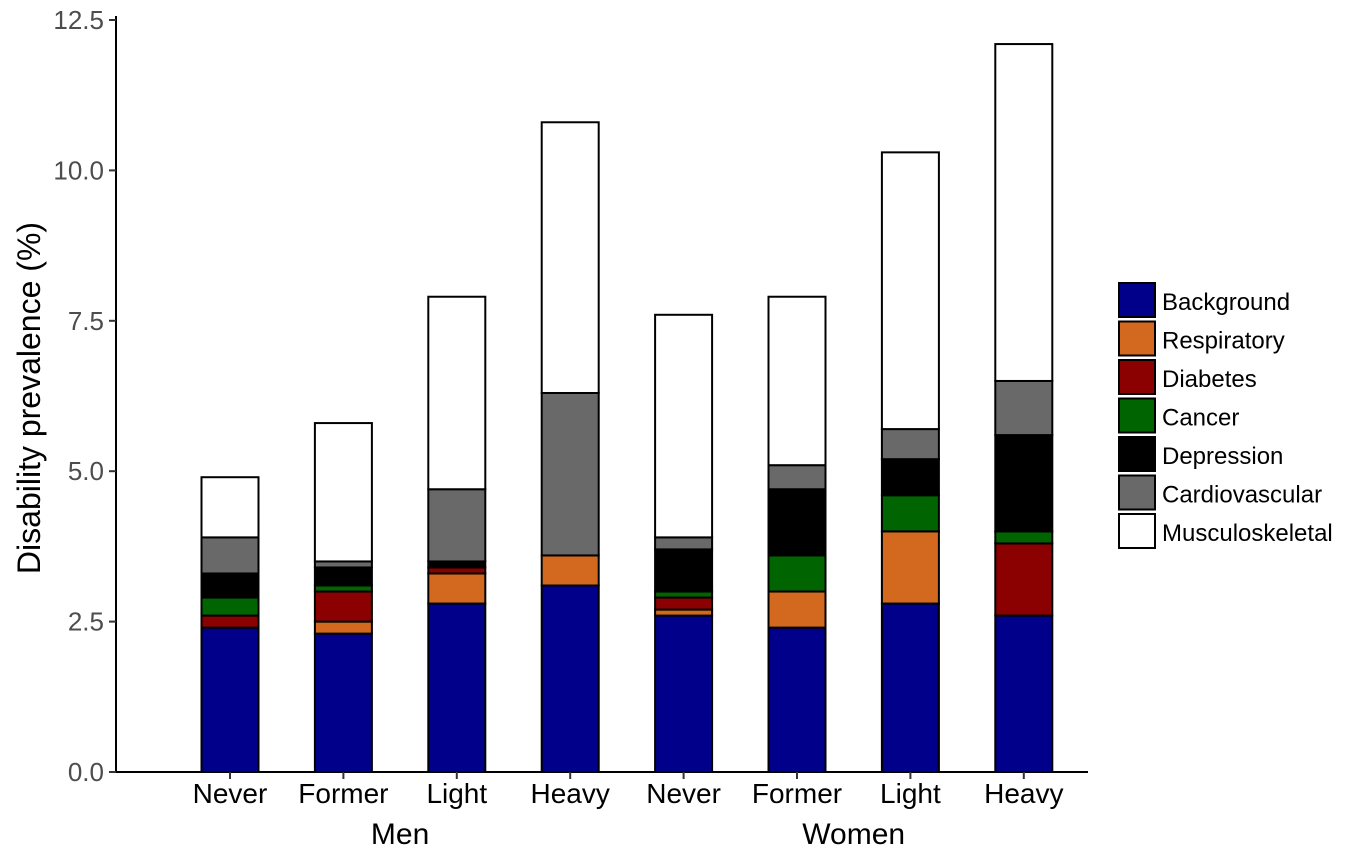 This screenshot has height=850, width=1362. I want to click on group-label-men: Men, so click(400, 834).